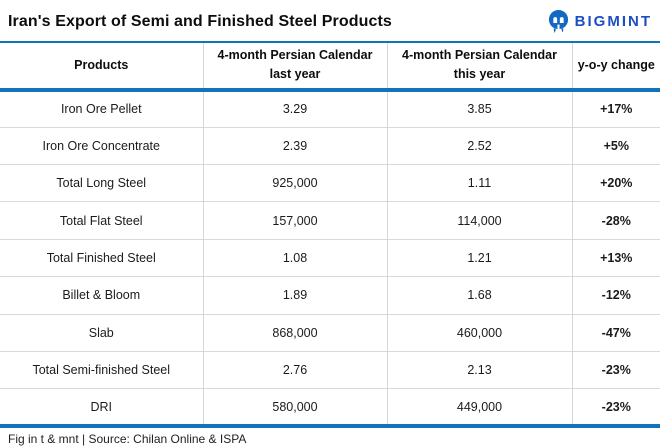 The width and height of the screenshot is (660, 447). I want to click on column-header-products: Products, so click(102, 66).